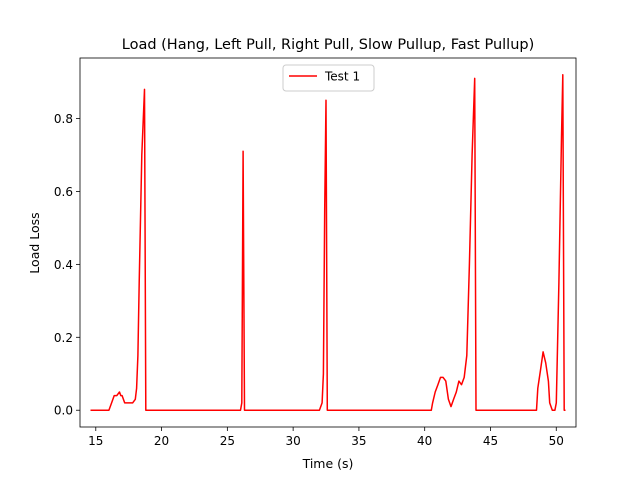 The height and width of the screenshot is (480, 640). I want to click on legend-box, so click(328, 78).